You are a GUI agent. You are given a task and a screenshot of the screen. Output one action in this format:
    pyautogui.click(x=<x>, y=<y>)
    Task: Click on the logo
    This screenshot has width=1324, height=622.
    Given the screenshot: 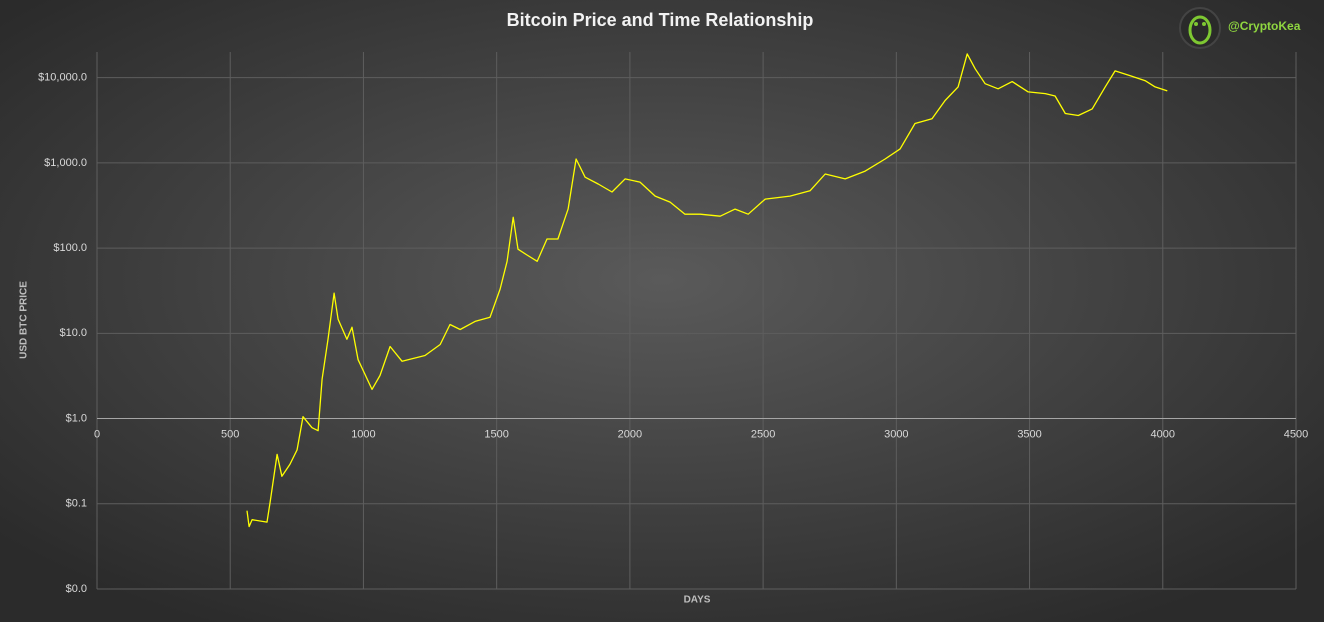 What is the action you would take?
    pyautogui.click(x=1200, y=28)
    